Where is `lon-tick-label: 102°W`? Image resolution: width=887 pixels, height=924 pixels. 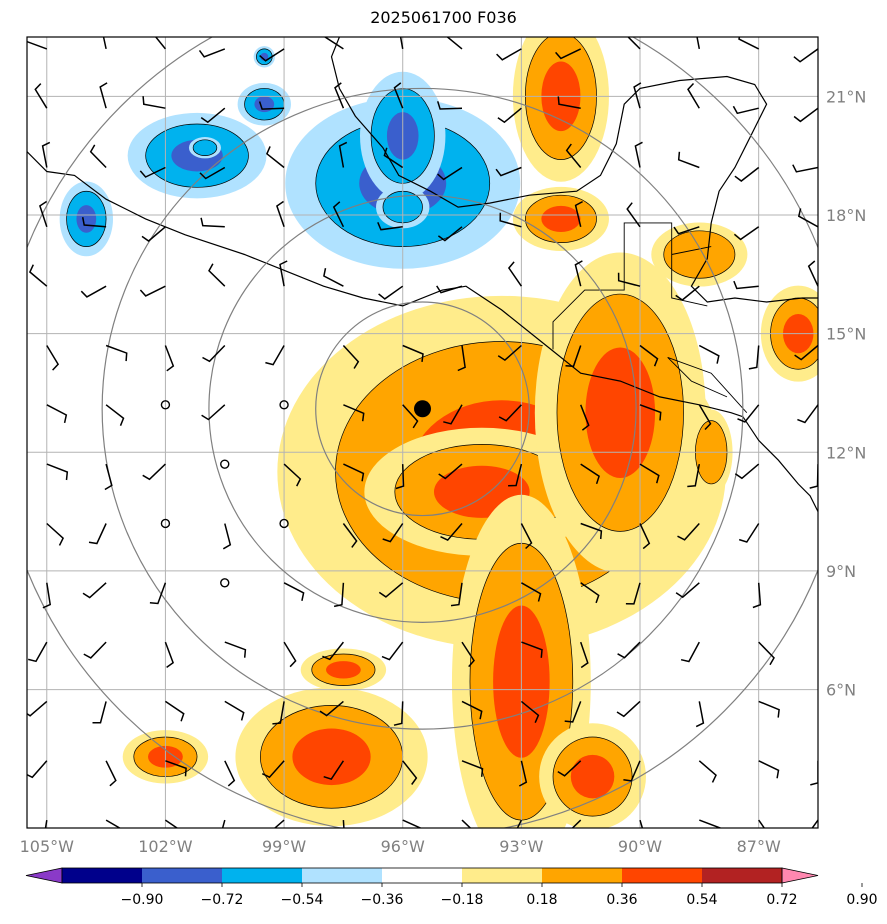
lon-tick-label: 102°W is located at coordinates (165, 846).